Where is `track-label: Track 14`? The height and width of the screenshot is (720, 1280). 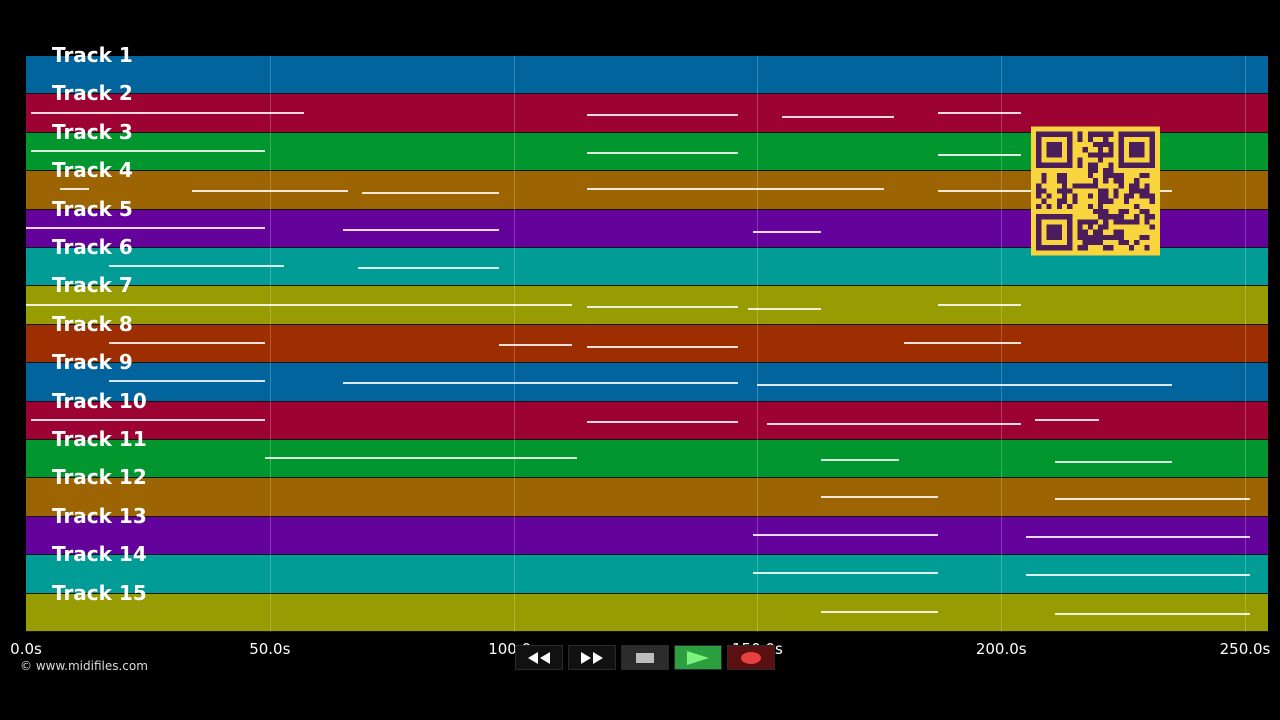
track-label: Track 14 is located at coordinates (99, 554).